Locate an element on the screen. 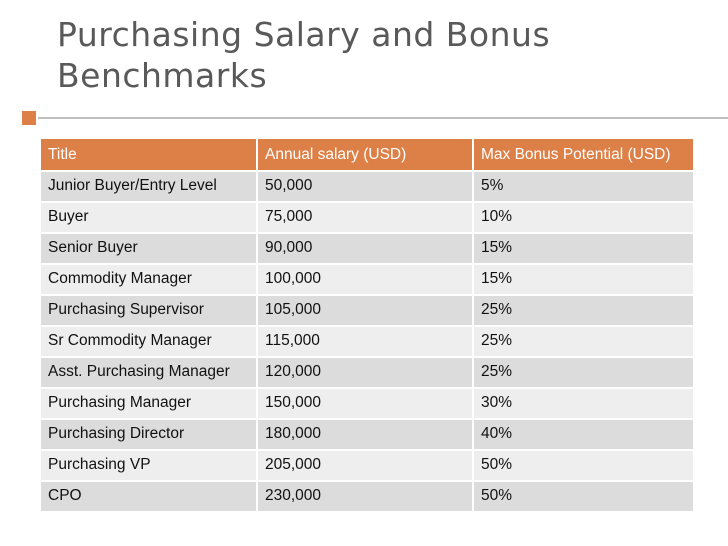  cell-annual-salary: 100,000 is located at coordinates (365, 280).